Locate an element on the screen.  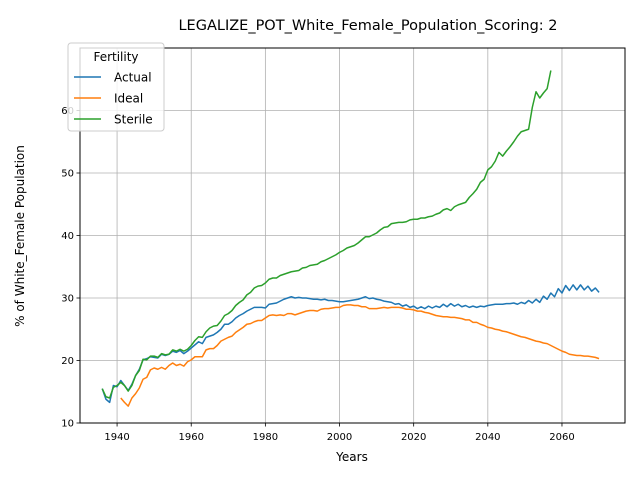
x-tick-label: 2020 is located at coordinates (413, 437).